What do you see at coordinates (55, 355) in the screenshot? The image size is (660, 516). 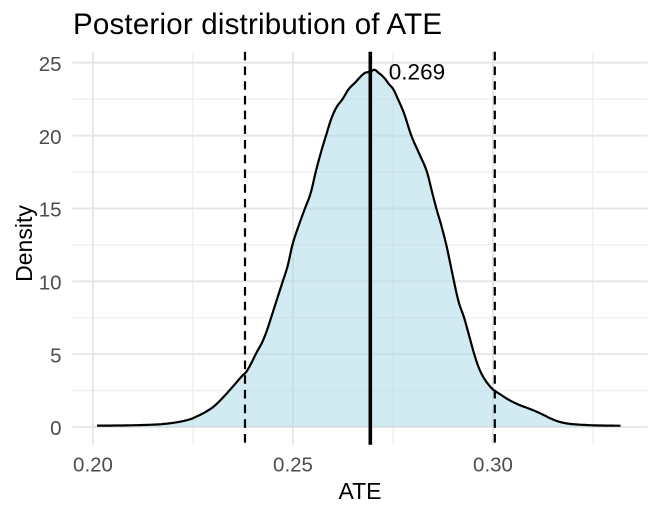 I see `svg-text: 5` at bounding box center [55, 355].